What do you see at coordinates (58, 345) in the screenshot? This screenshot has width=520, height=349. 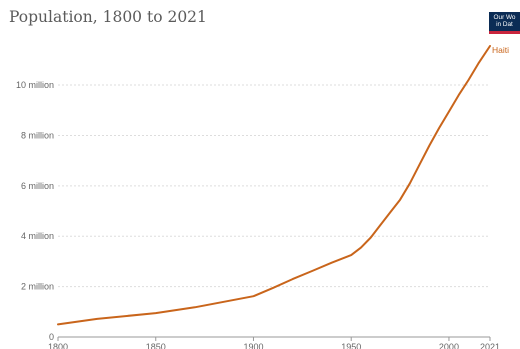 I see `x-tick-label: 1800` at bounding box center [58, 345].